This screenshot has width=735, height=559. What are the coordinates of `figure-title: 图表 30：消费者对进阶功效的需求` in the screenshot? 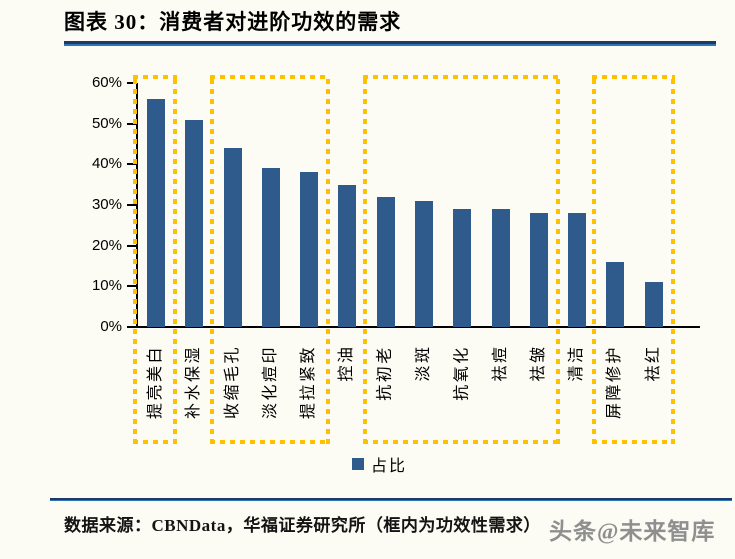 It's located at (233, 22).